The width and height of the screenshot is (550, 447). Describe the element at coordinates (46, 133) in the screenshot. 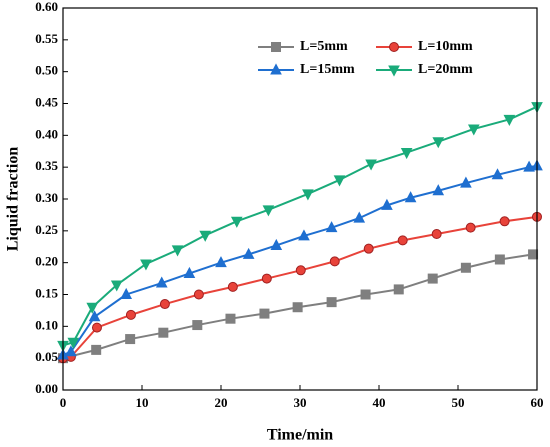

I see `y-tick-label: 0.40` at that location.